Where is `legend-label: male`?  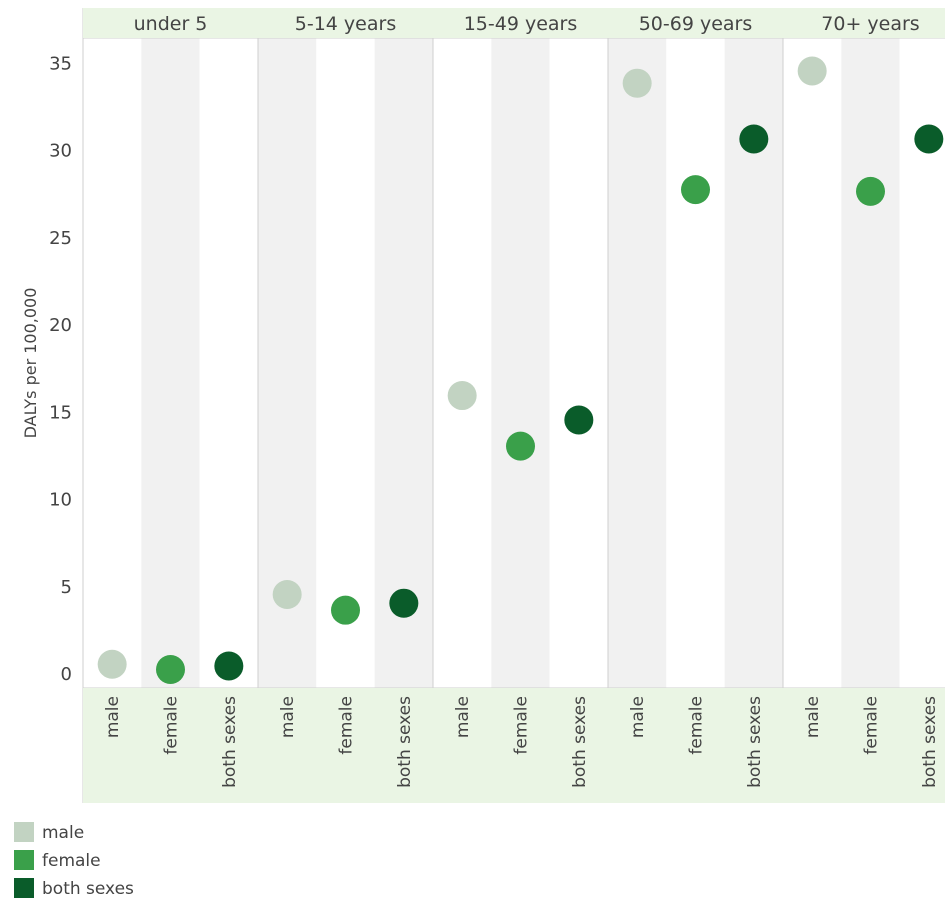
legend-label: male is located at coordinates (63, 833).